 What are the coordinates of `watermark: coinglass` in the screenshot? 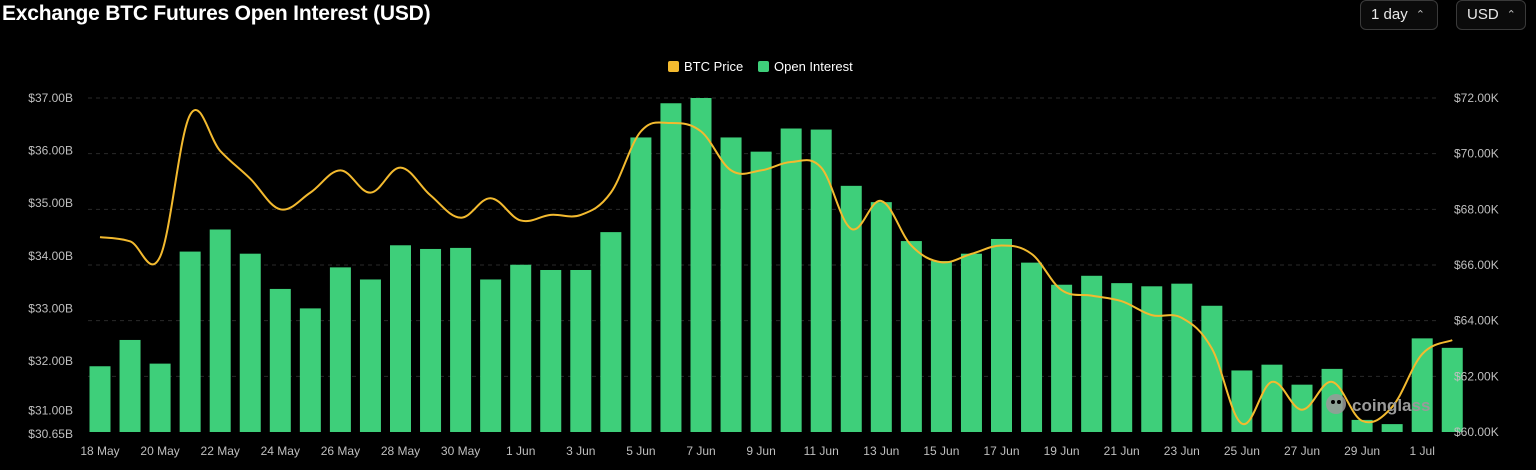 It's located at (1378, 404).